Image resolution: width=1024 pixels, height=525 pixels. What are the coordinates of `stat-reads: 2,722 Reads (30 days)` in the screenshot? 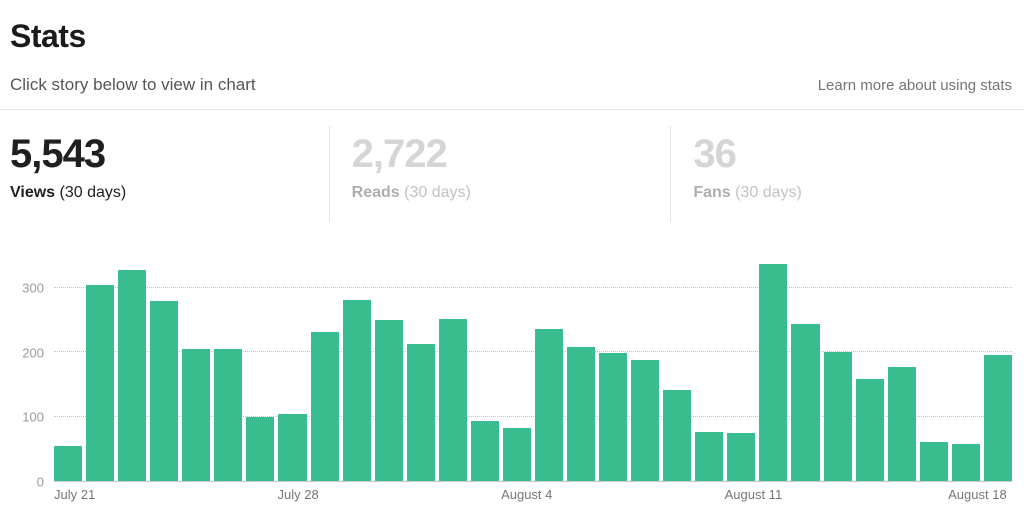 It's located at (499, 174).